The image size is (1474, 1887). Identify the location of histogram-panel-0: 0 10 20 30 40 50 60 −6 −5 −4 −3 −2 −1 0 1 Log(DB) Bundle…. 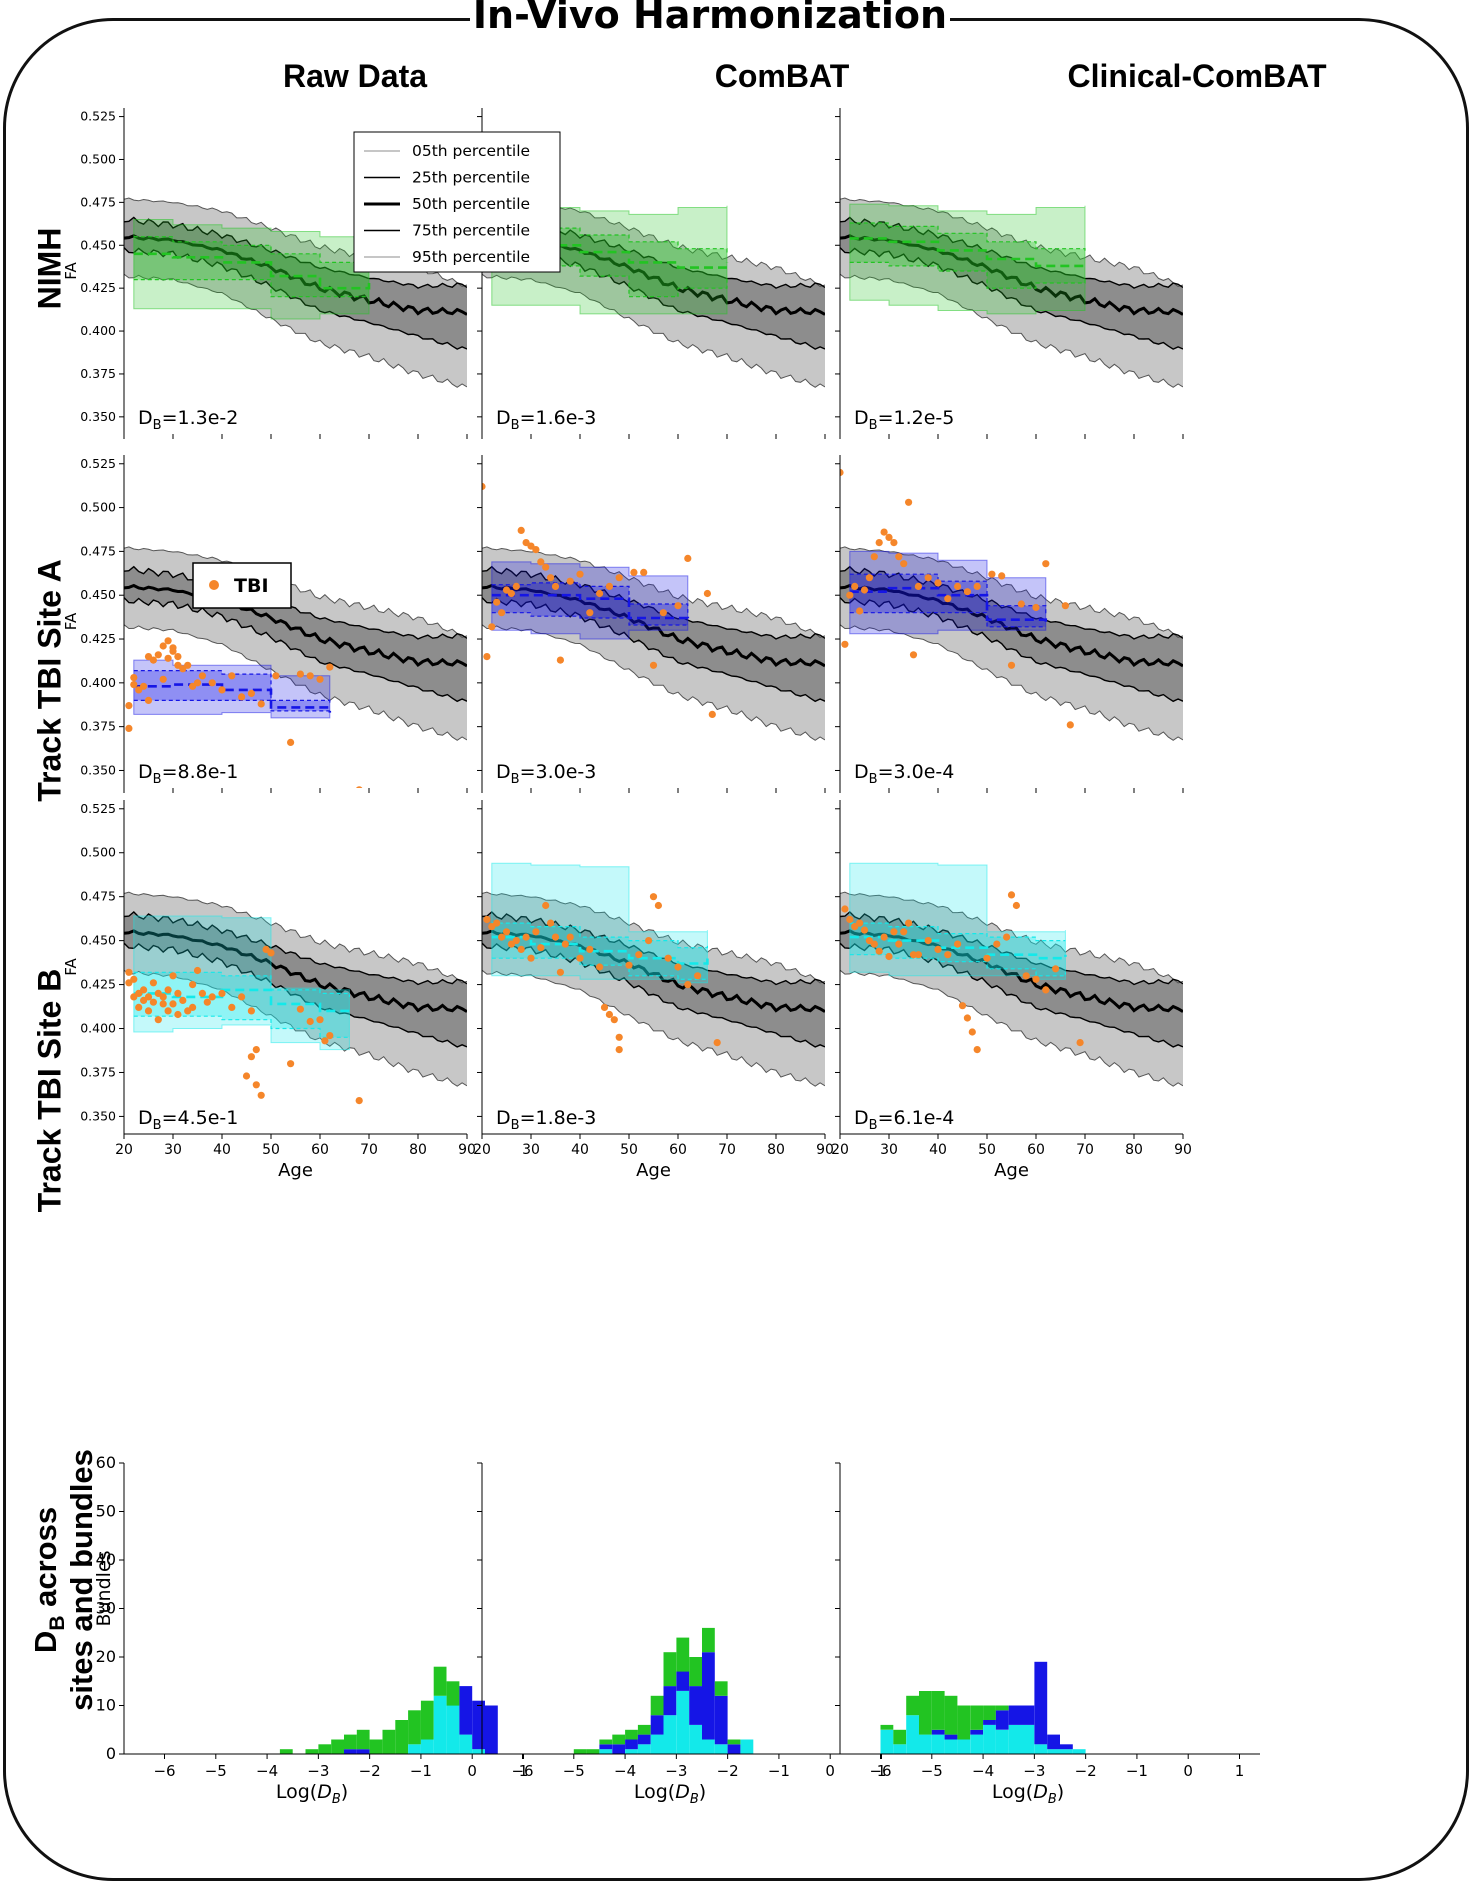
(318, 1630).